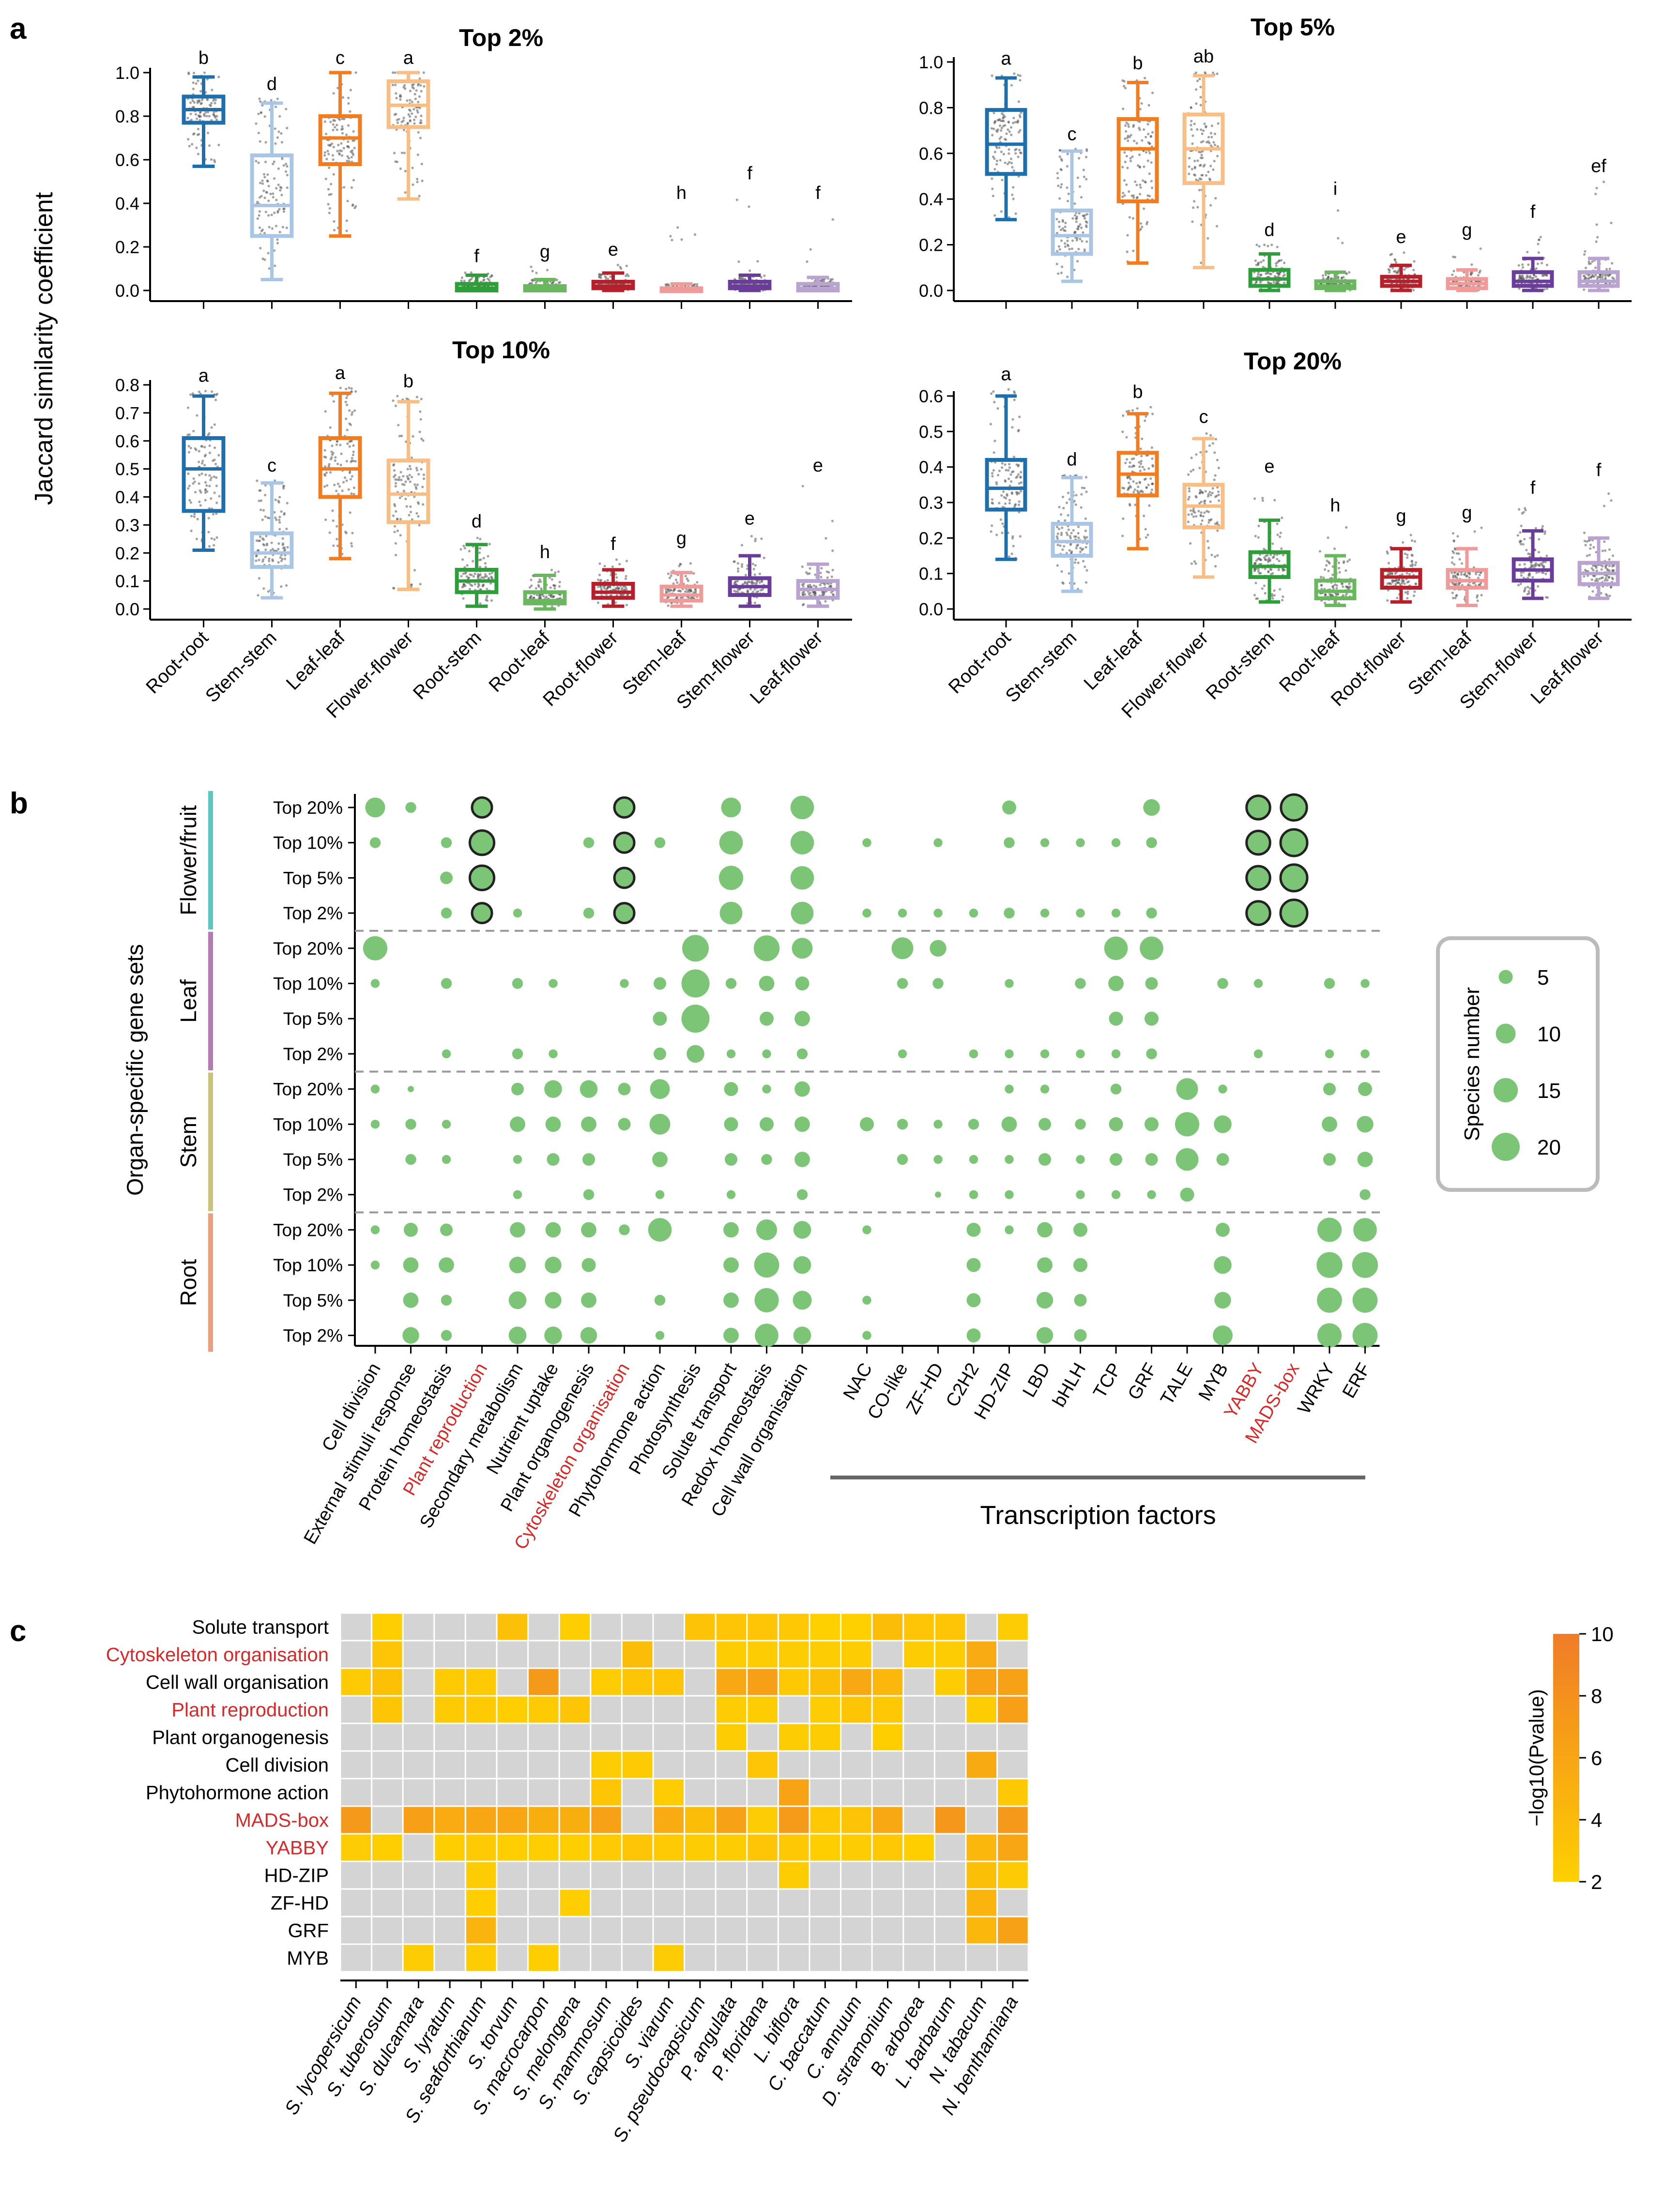  Describe the element at coordinates (818, 246) in the screenshot. I see `box-leaf-flower: f` at that location.